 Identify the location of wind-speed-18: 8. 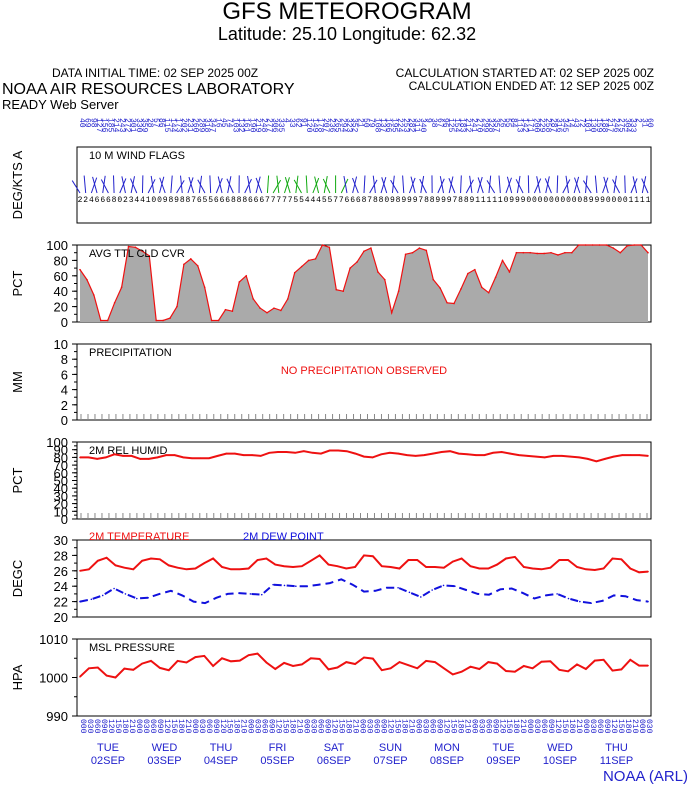
(182, 200).